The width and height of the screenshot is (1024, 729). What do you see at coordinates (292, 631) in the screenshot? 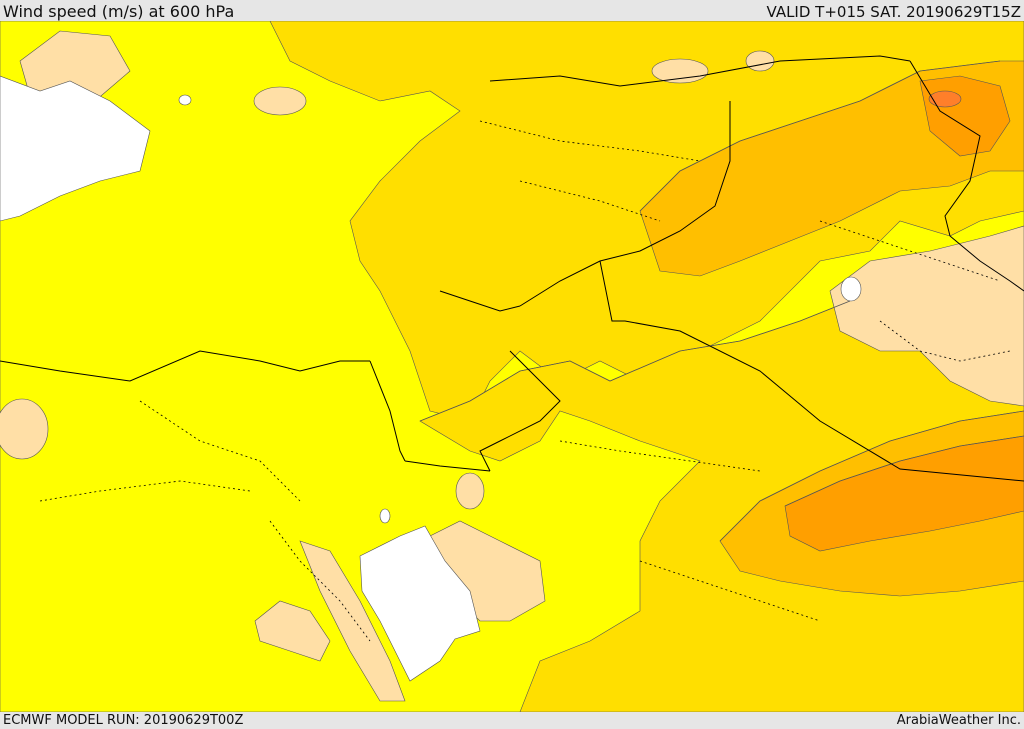
I see `band-lowest-patch-sw` at bounding box center [292, 631].